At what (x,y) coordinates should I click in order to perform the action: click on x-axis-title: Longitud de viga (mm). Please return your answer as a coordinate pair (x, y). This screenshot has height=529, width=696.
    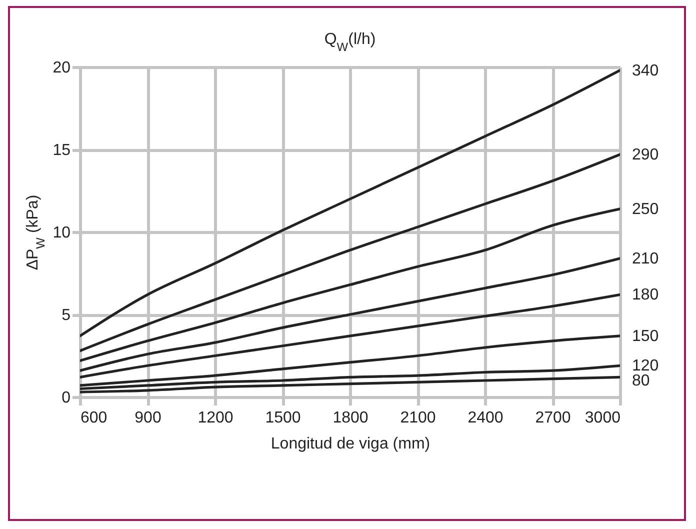
    Looking at the image, I should click on (350, 444).